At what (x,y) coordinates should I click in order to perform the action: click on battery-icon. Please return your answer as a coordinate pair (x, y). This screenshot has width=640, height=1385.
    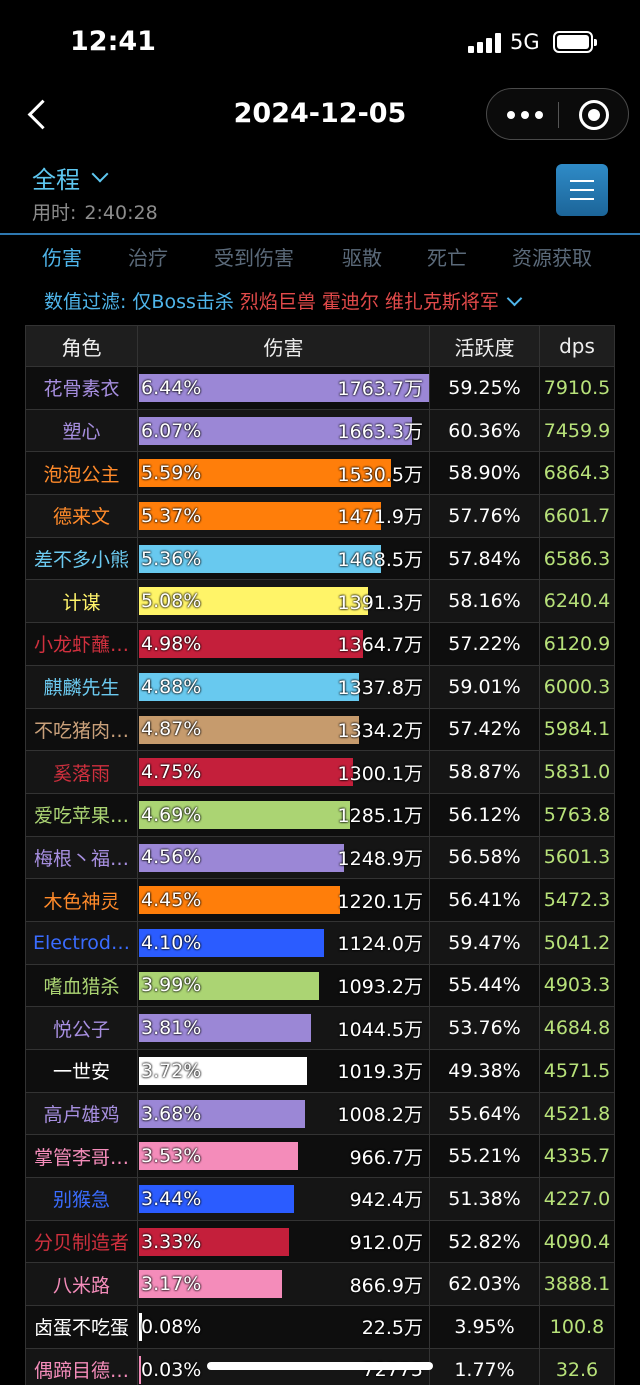
    Looking at the image, I should click on (575, 42).